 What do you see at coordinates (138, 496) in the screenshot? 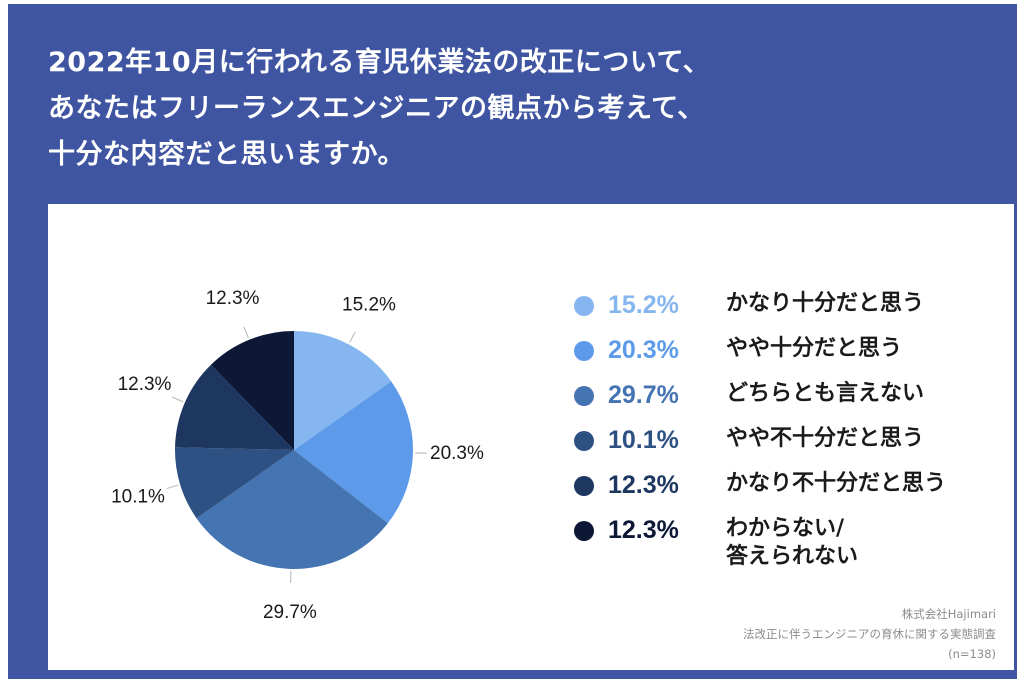
I see `pie-slice-label: 10.1%` at bounding box center [138, 496].